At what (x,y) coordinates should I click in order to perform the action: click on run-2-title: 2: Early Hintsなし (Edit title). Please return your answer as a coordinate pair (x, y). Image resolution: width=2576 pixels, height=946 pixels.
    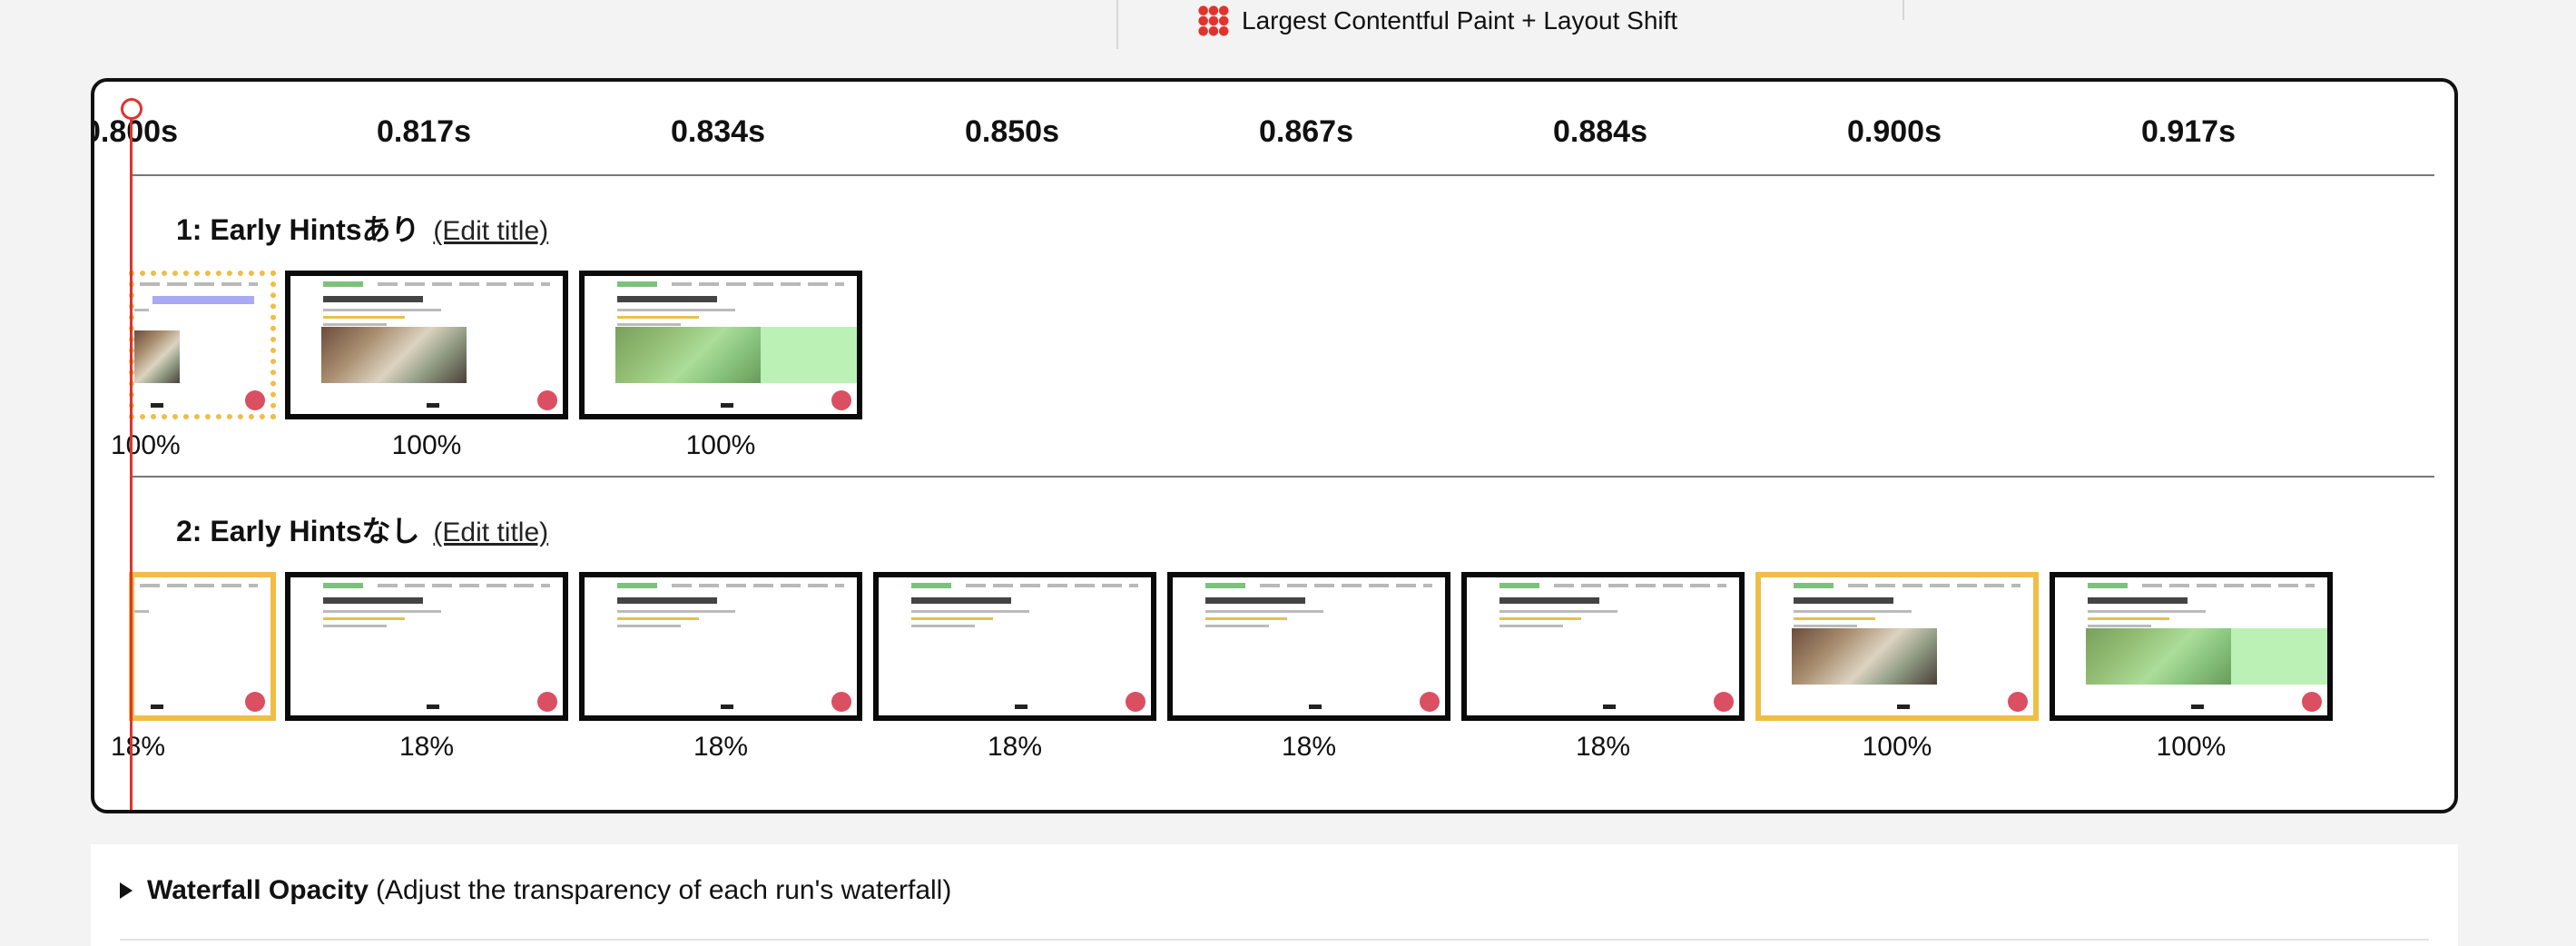
    Looking at the image, I should click on (362, 529).